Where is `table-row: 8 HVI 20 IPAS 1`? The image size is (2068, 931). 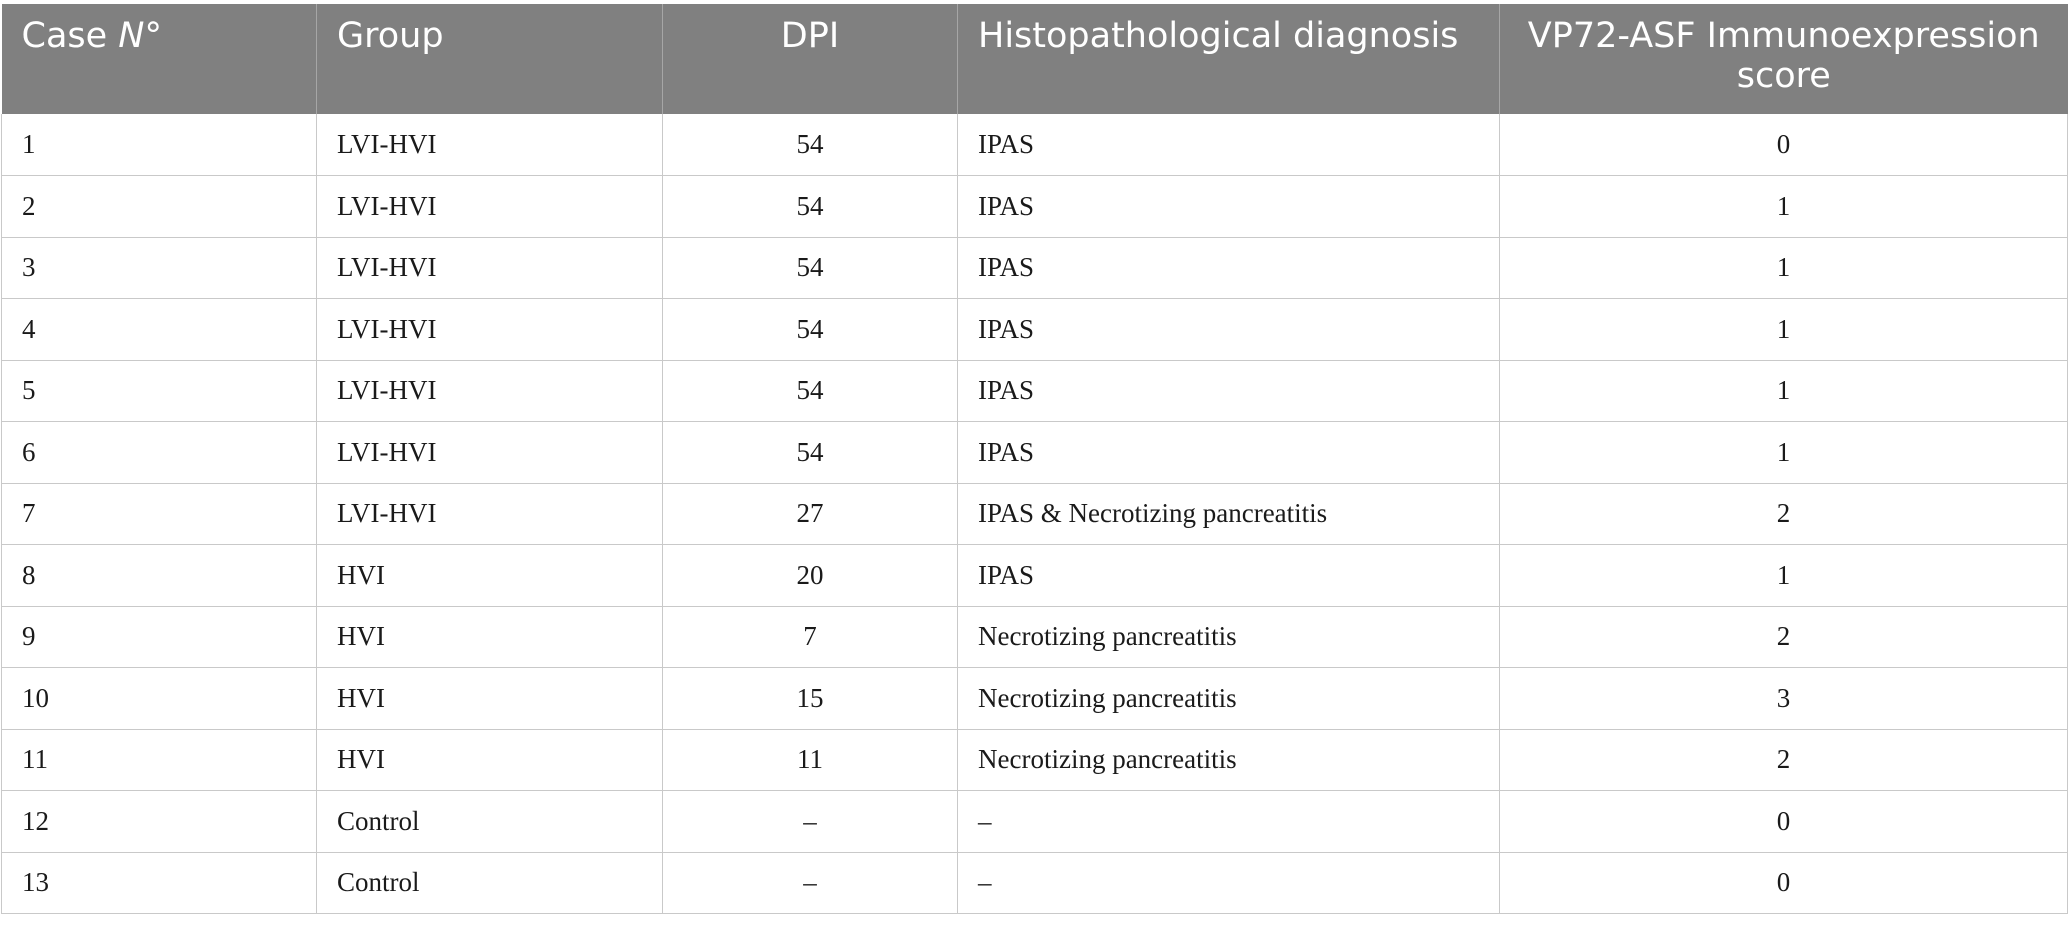 table-row: 8 HVI 20 IPAS 1 is located at coordinates (1034, 575).